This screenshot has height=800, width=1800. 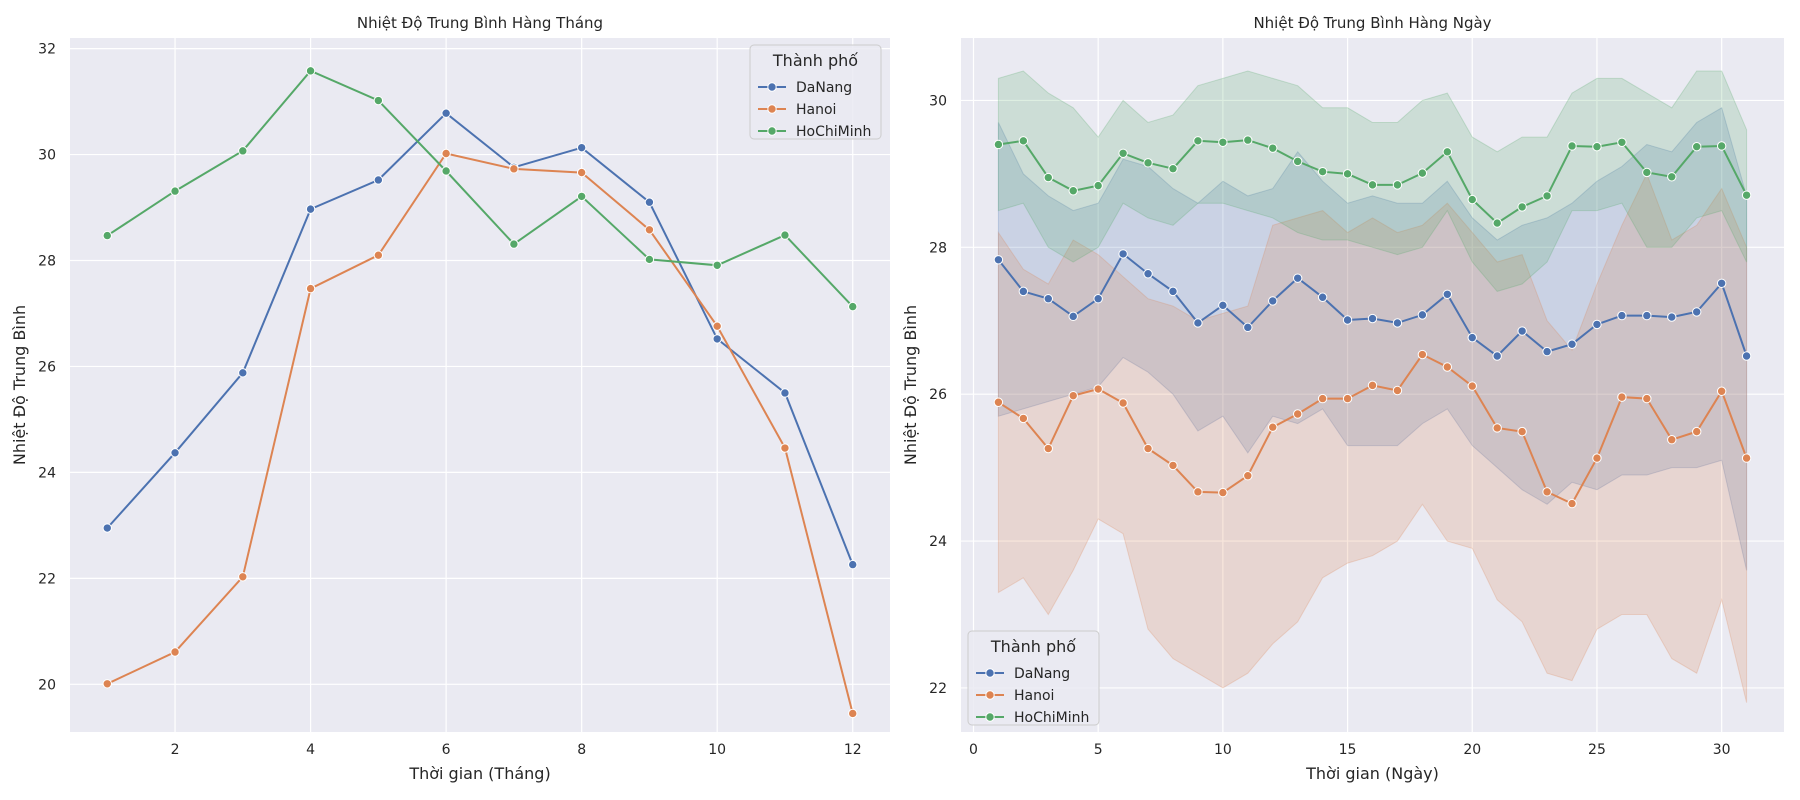 What do you see at coordinates (581, 750) in the screenshot?
I see `x-tick-label: 8` at bounding box center [581, 750].